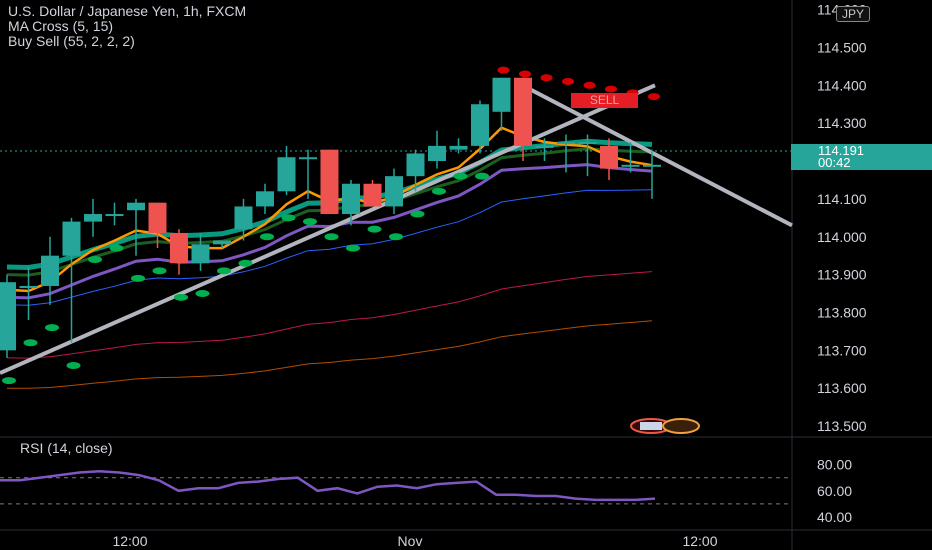 Image resolution: width=932 pixels, height=550 pixels. I want to click on ma-long-line, so click(329, 354).